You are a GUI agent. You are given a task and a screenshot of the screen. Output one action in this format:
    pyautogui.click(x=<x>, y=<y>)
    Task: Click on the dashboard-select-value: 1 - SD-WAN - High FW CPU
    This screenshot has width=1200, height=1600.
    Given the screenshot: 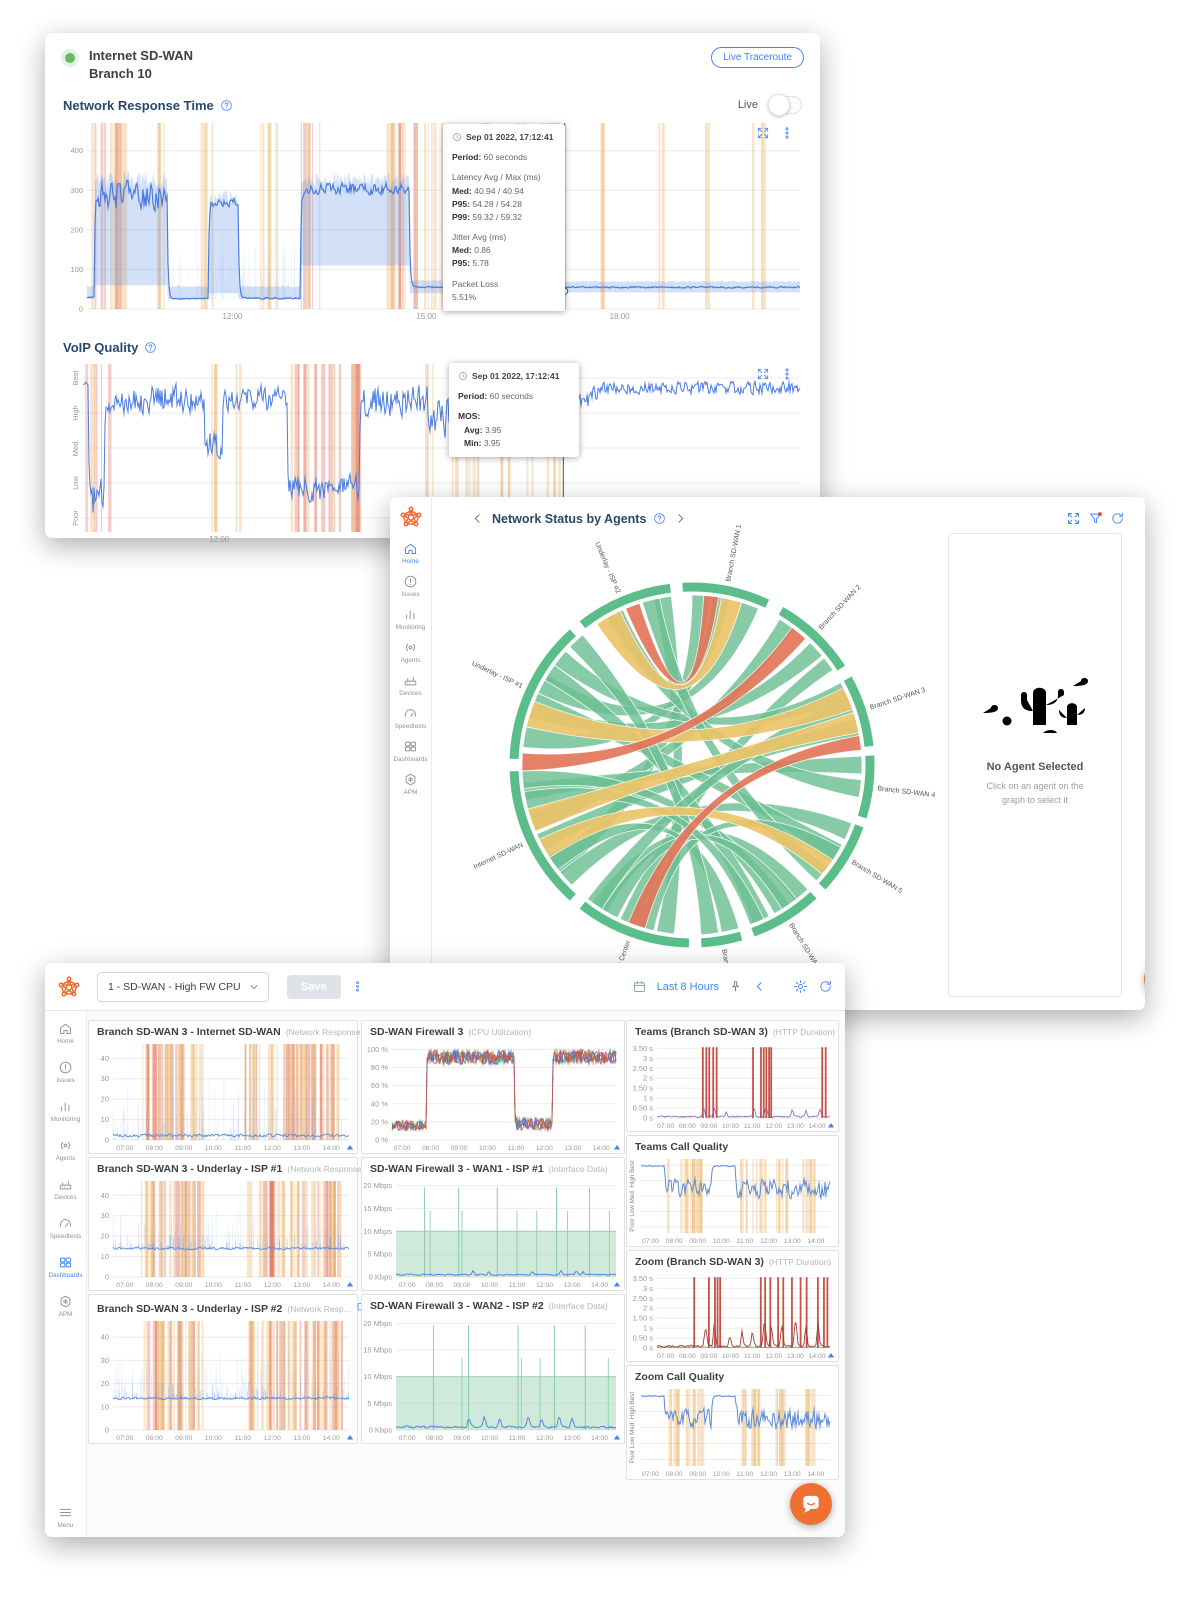 What is the action you would take?
    pyautogui.click(x=174, y=986)
    